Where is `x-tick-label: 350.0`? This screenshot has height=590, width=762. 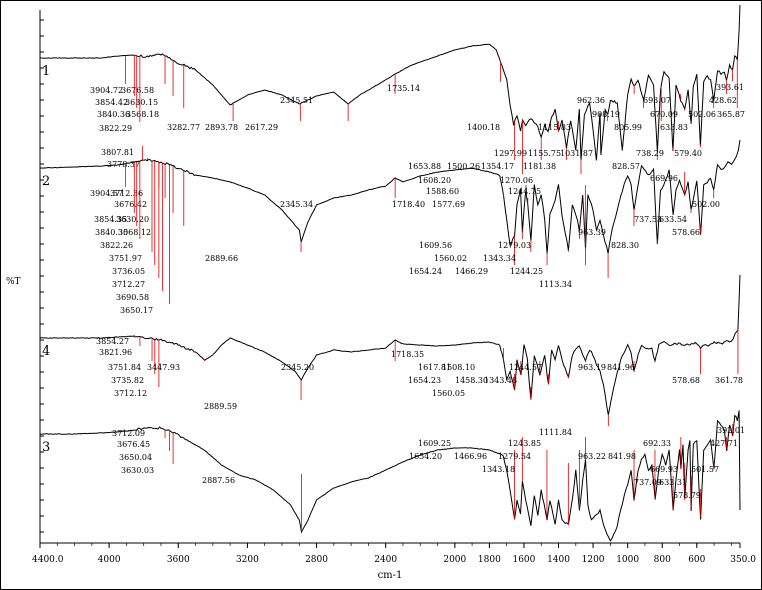 x-tick-label: 350.0 is located at coordinates (743, 560).